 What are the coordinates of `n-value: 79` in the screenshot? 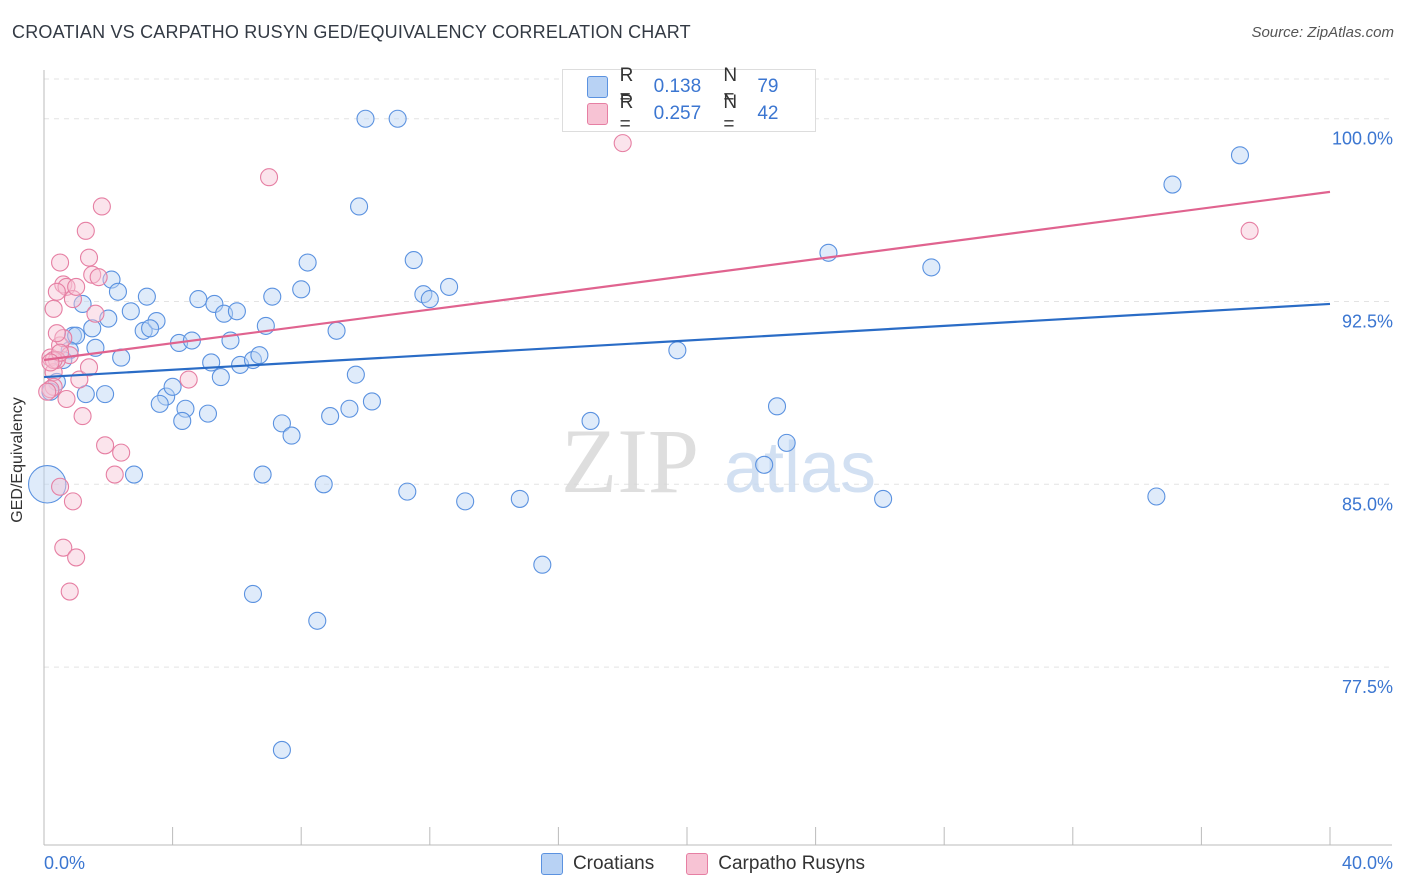 It's located at (768, 86).